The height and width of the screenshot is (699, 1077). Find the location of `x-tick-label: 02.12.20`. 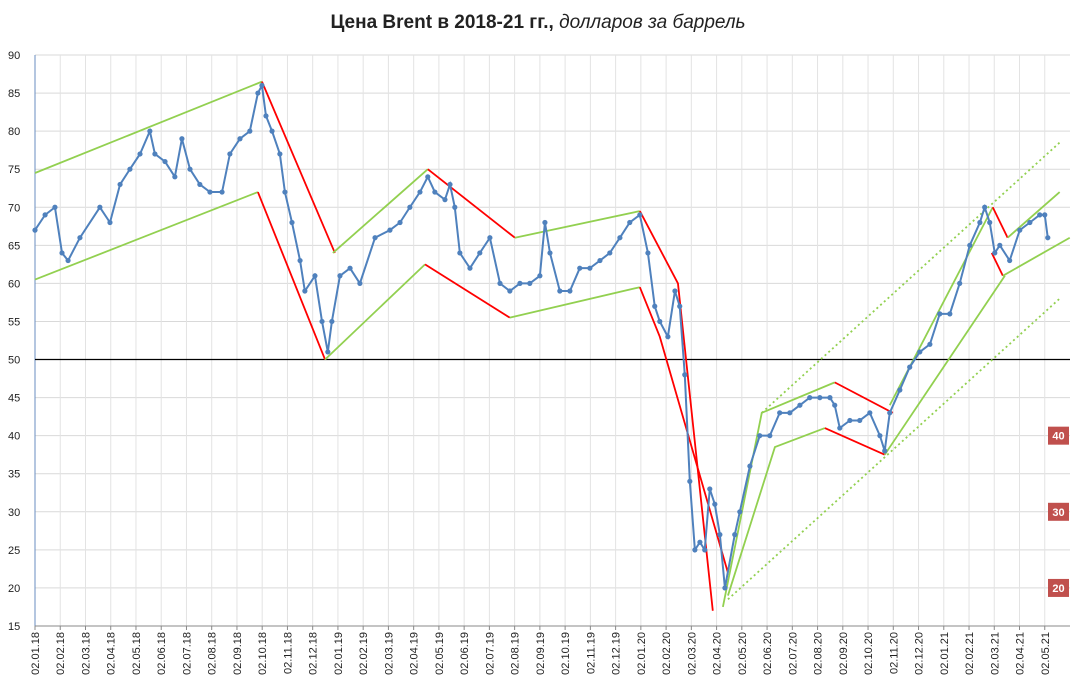

x-tick-label: 02.12.20 is located at coordinates (920, 653).